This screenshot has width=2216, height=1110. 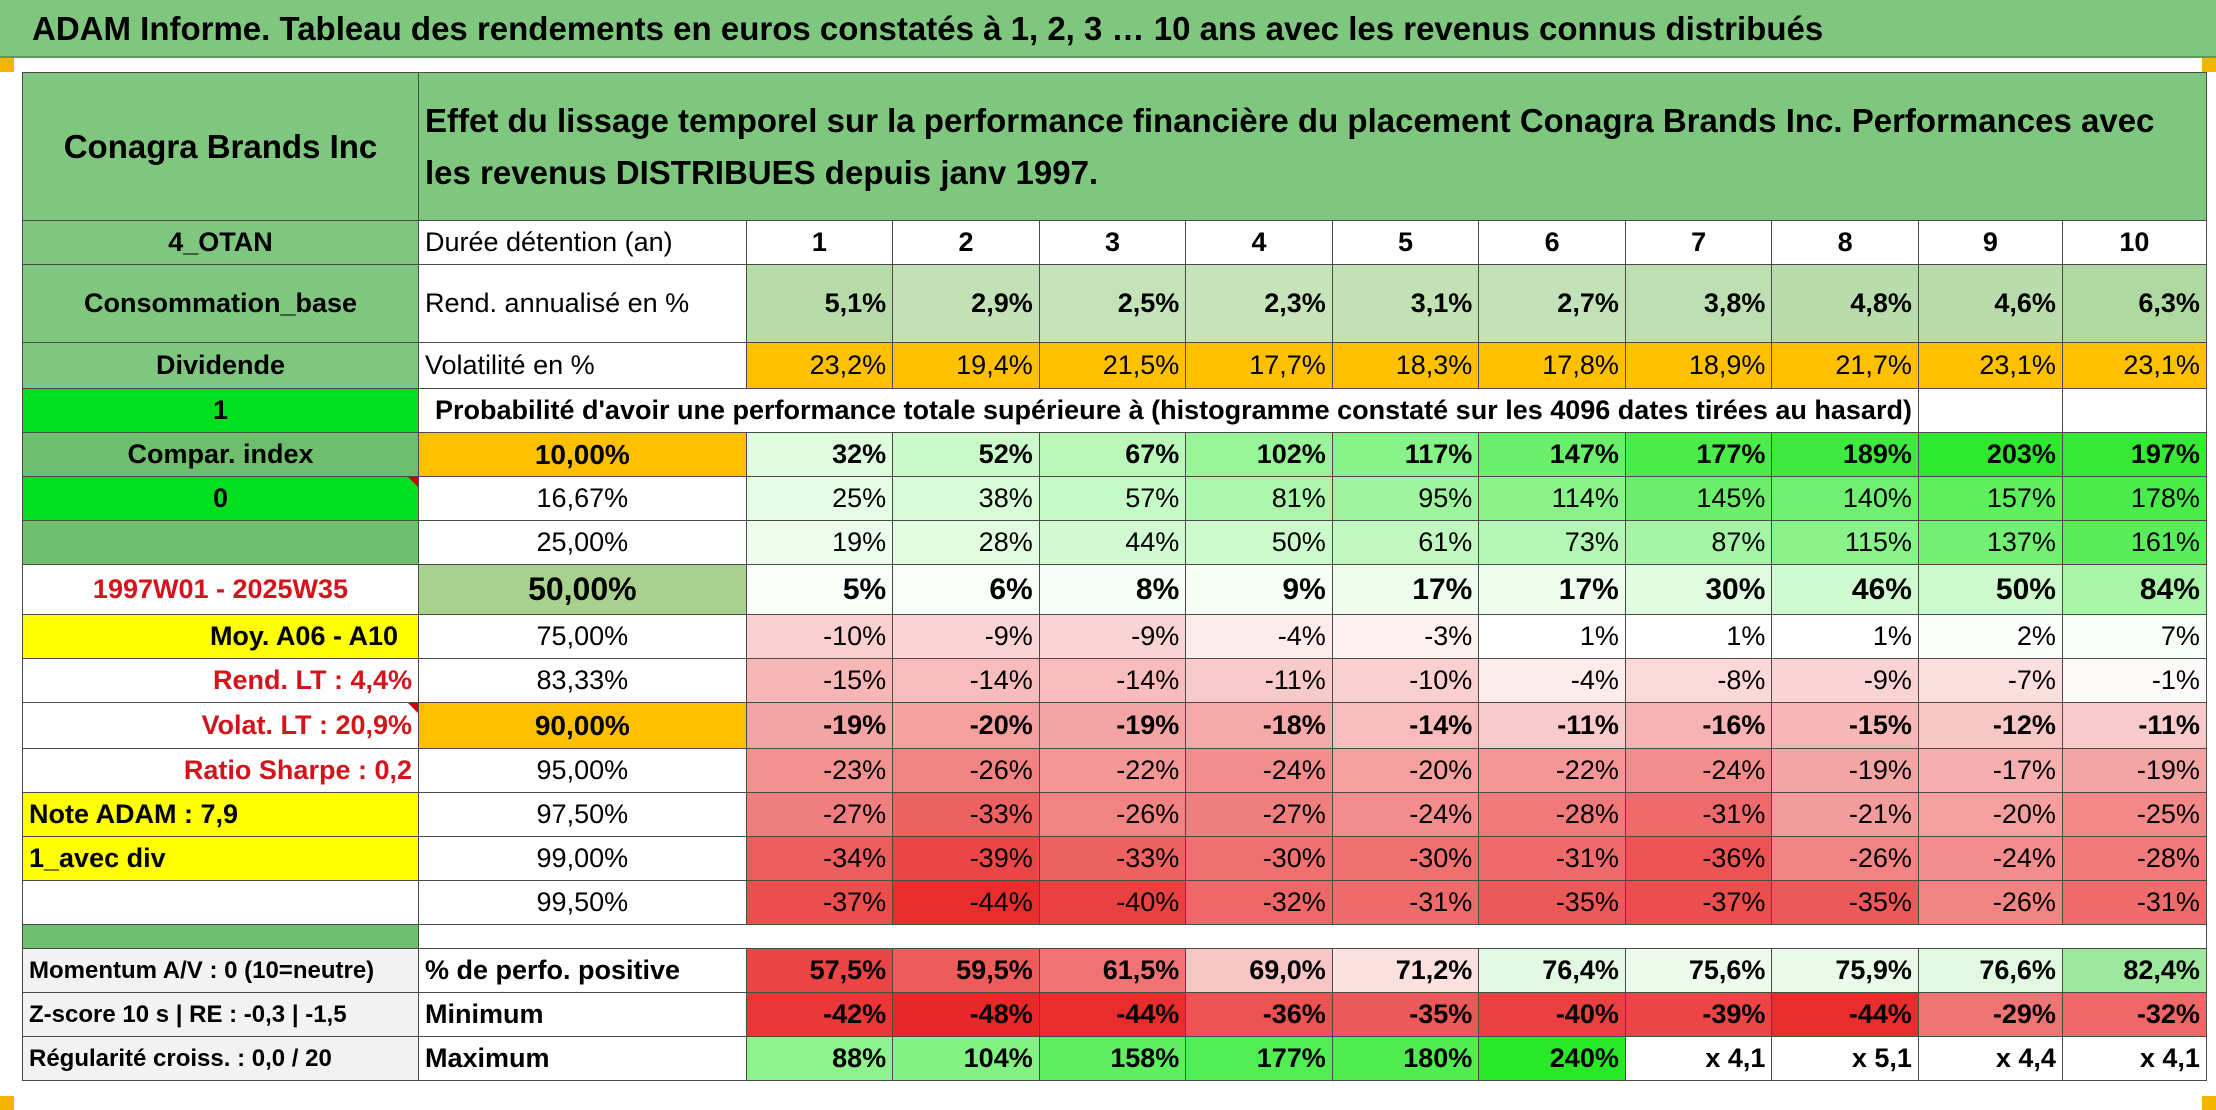 What do you see at coordinates (1990, 1014) in the screenshot?
I see `minimum-value: -29%` at bounding box center [1990, 1014].